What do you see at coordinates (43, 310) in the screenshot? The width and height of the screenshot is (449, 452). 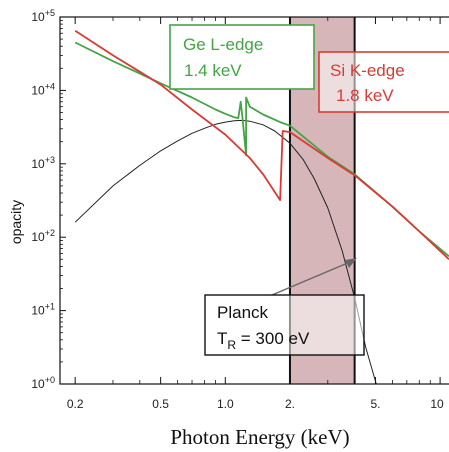 I see `y-tick-label: 10+1` at bounding box center [43, 310].